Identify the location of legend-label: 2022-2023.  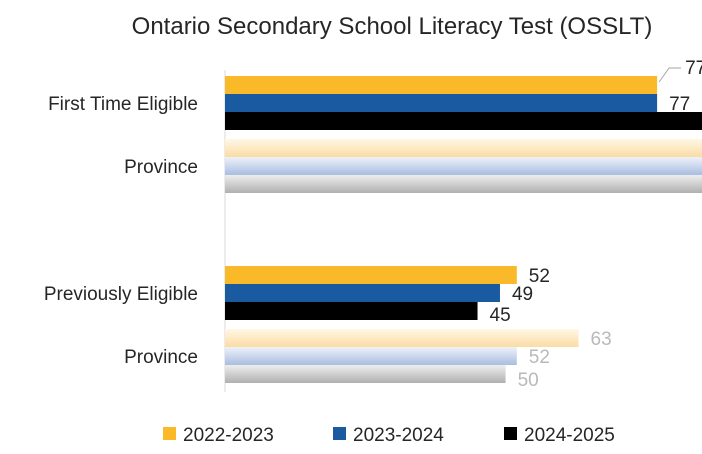
(228, 435).